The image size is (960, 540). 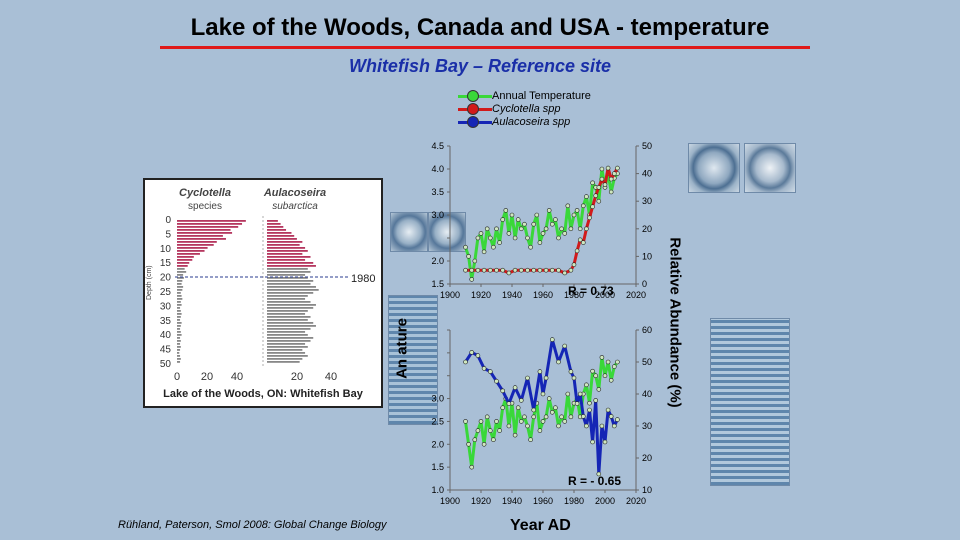 I want to click on y-tick-label-right: 50, so click(x=647, y=362).